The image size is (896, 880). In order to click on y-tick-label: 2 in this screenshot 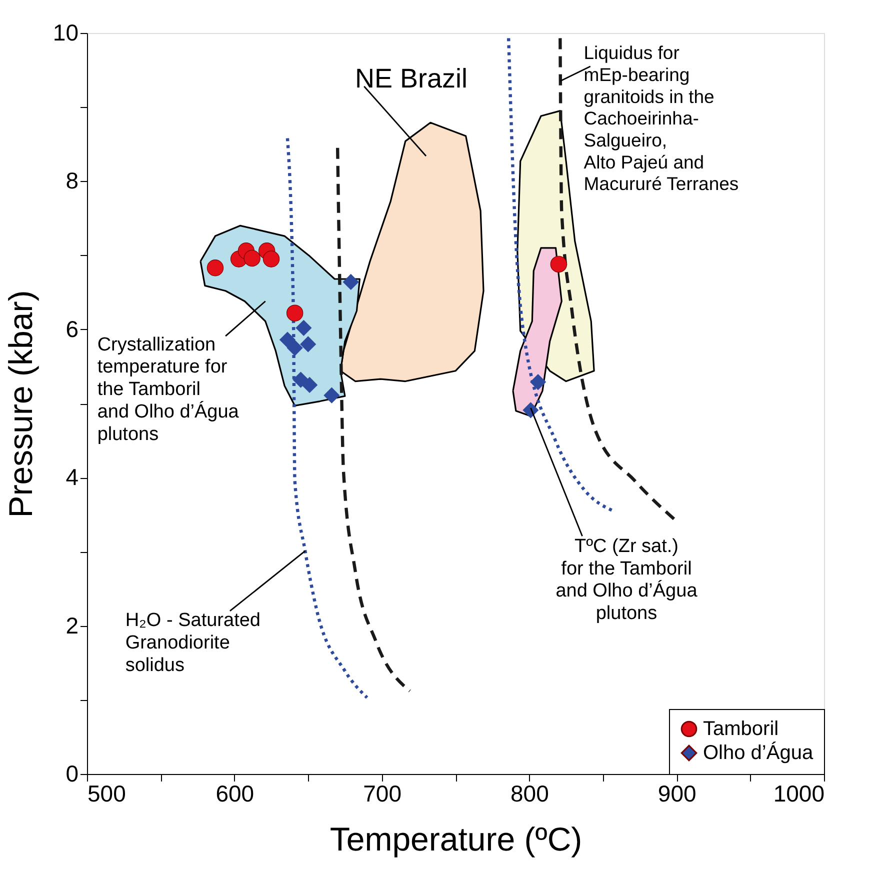, I will do `click(72, 625)`.